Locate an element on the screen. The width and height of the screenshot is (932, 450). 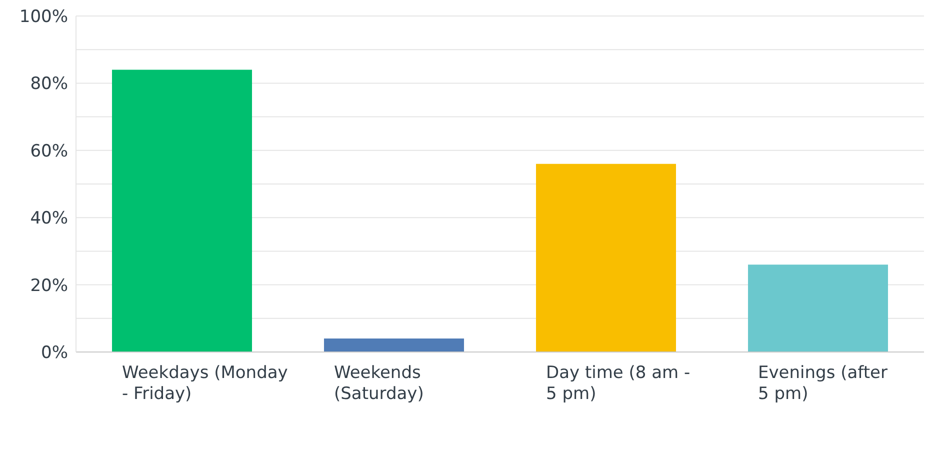
y-tick-label: 100% is located at coordinates (43, 17).